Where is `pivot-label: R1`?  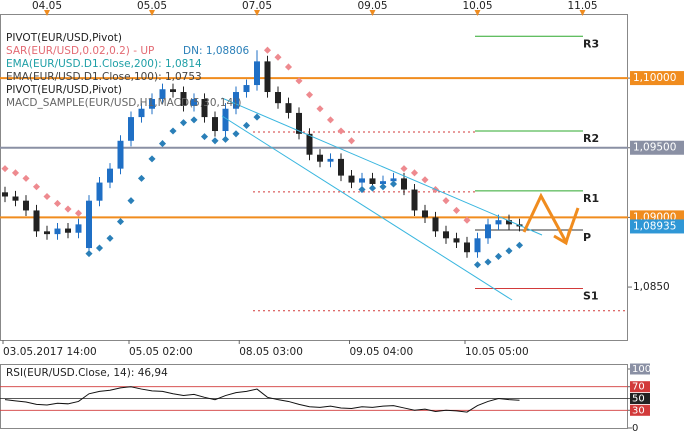 pivot-label: R1 is located at coordinates (591, 198).